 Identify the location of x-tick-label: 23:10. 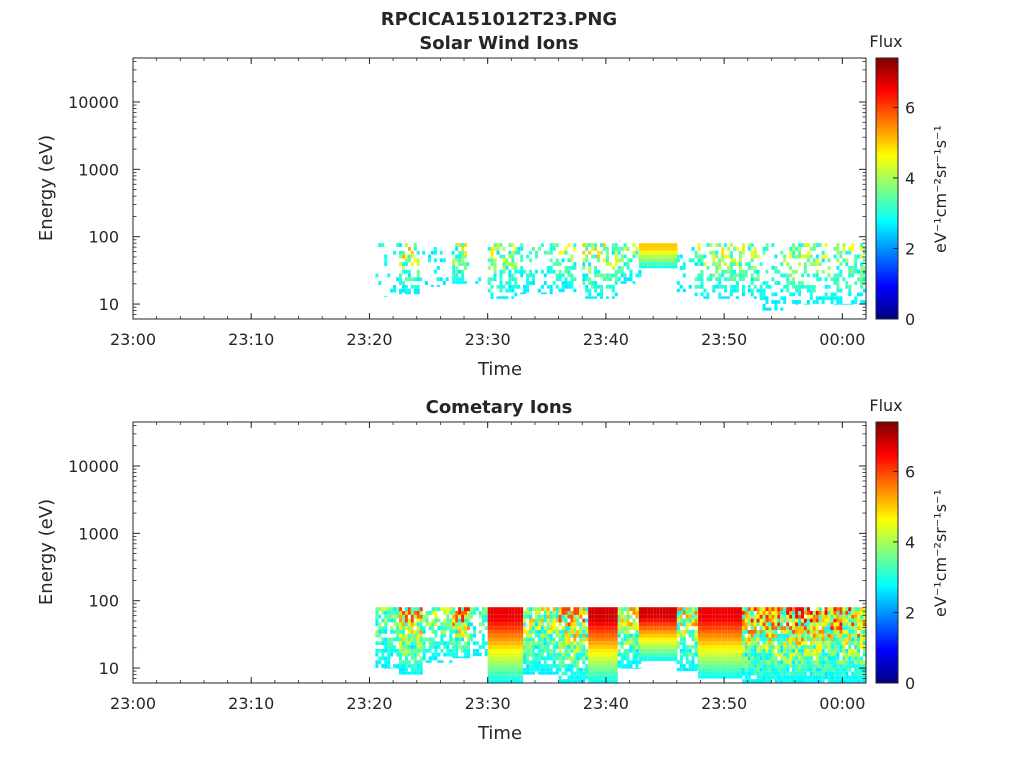
(251, 703).